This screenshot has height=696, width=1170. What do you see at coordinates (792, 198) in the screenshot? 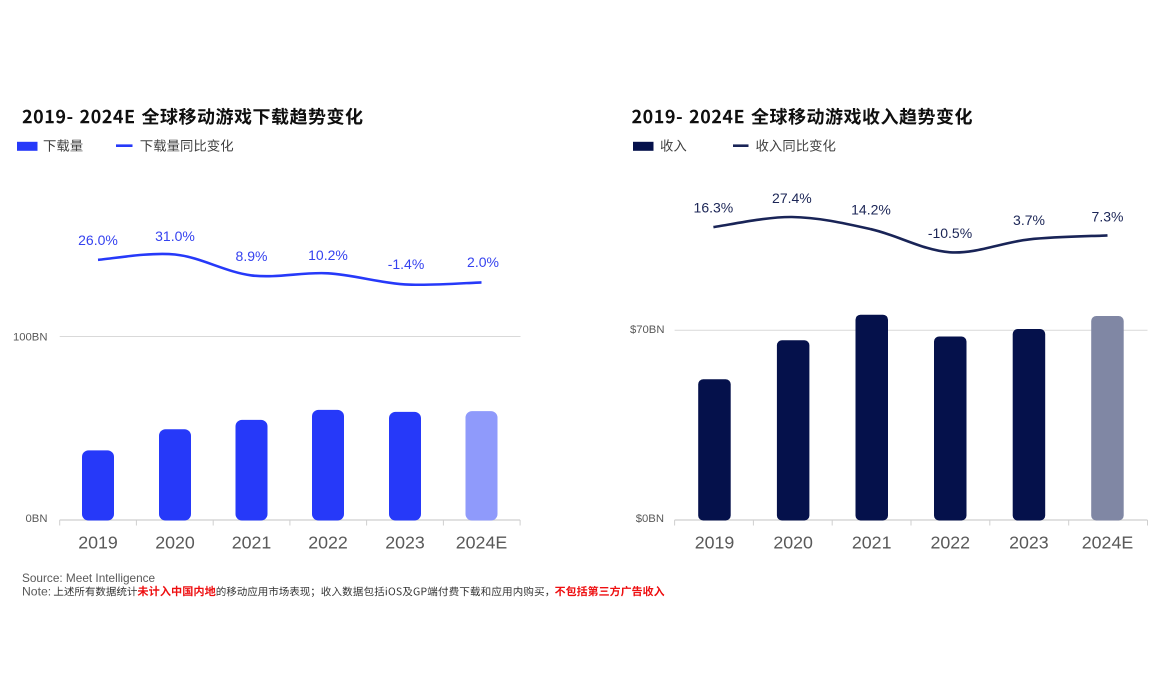
I see `svg-text: 27.4%` at bounding box center [792, 198].